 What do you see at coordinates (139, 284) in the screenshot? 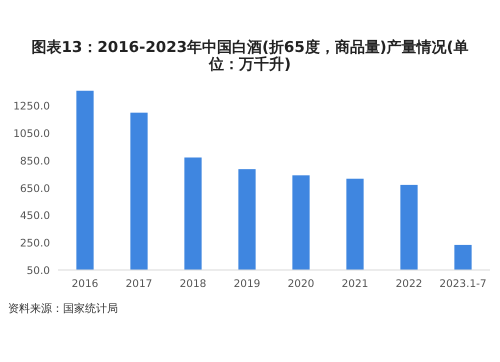
I see `x-tick-label: 2017` at bounding box center [139, 284].